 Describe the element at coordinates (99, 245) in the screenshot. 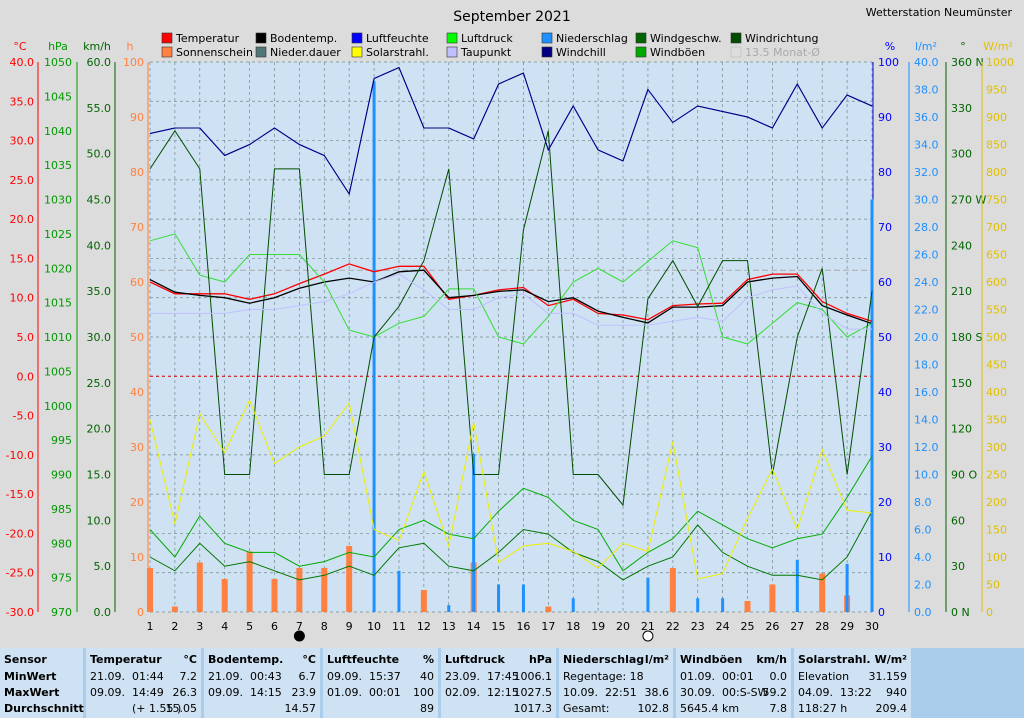

I see `wind-axis-tick: 40.0` at that location.